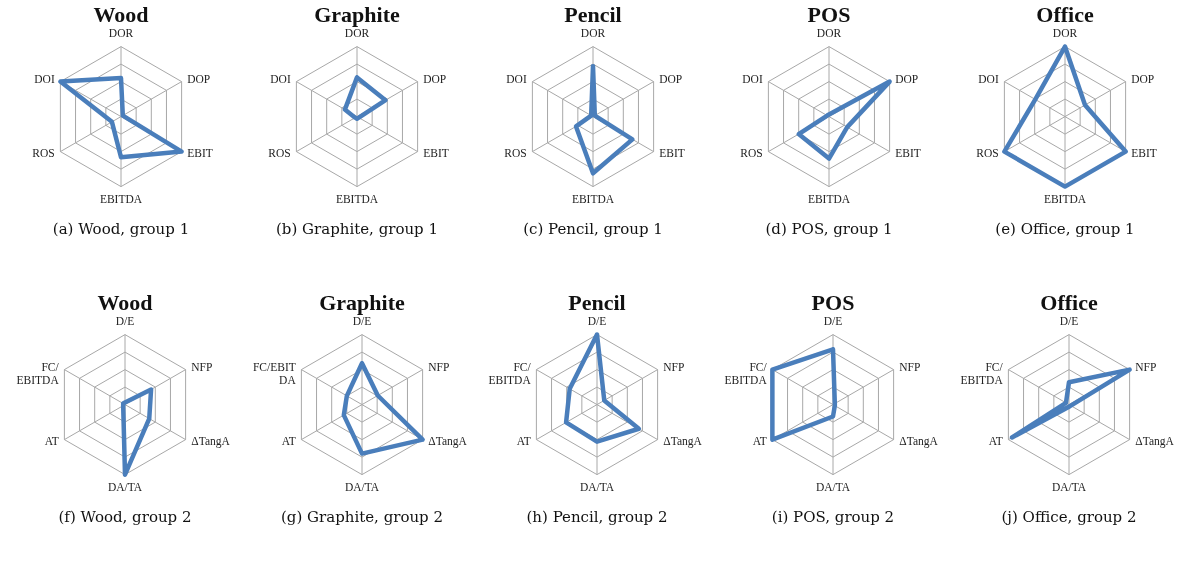 The image size is (1199, 584). What do you see at coordinates (362, 516) in the screenshot?
I see `text: (g) Graphite, group 2` at bounding box center [362, 516].